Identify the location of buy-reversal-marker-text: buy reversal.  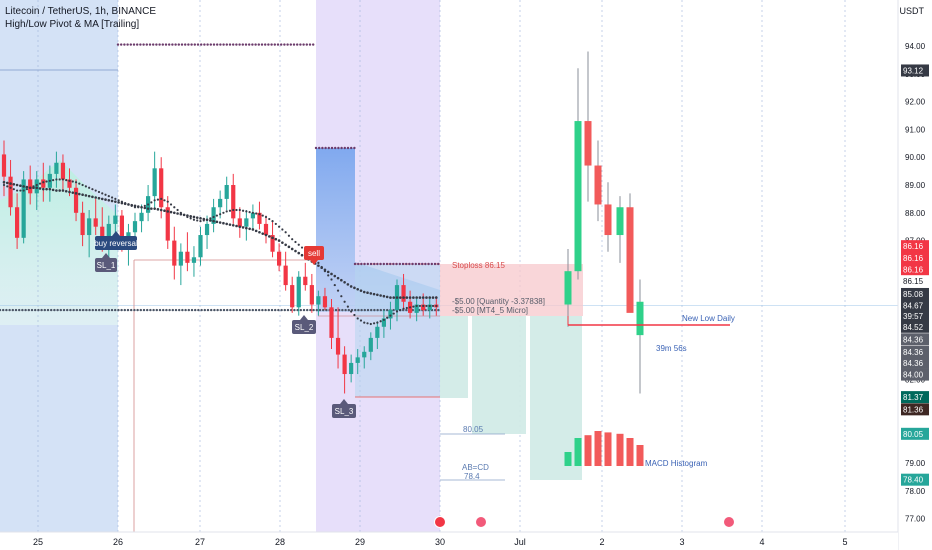
(116, 243).